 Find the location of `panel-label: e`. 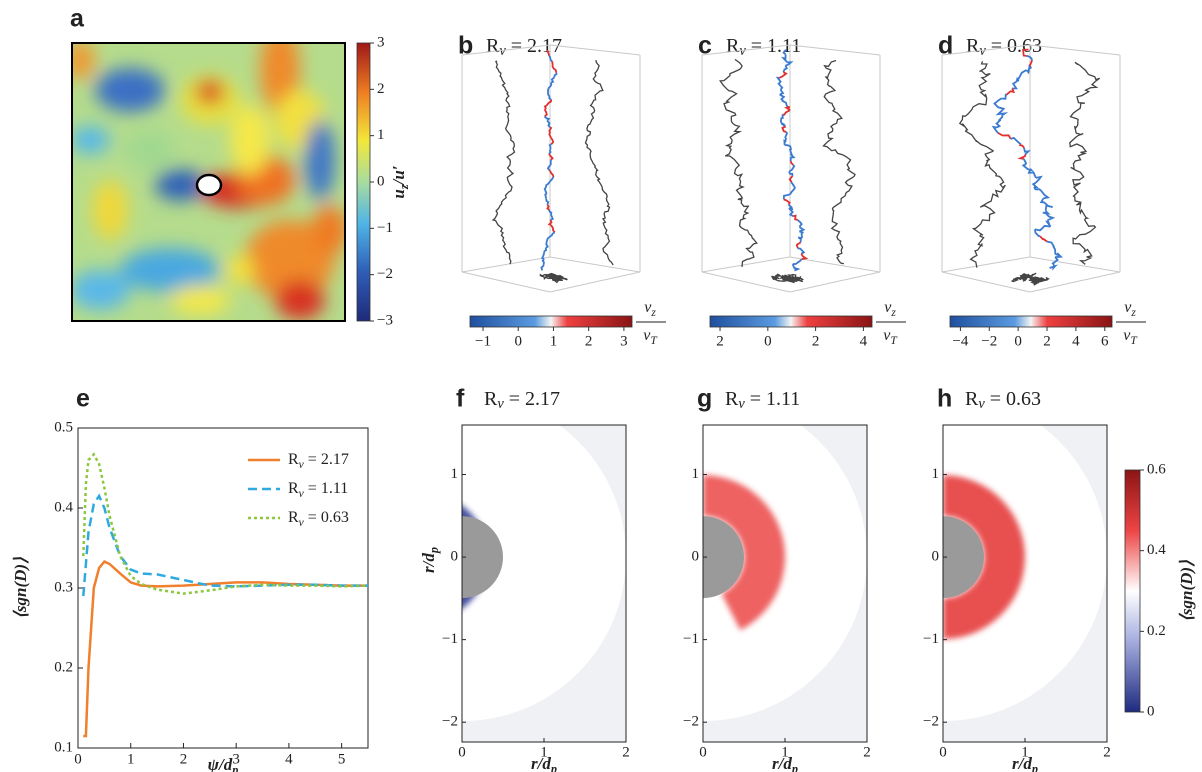

panel-label: e is located at coordinates (83, 399).